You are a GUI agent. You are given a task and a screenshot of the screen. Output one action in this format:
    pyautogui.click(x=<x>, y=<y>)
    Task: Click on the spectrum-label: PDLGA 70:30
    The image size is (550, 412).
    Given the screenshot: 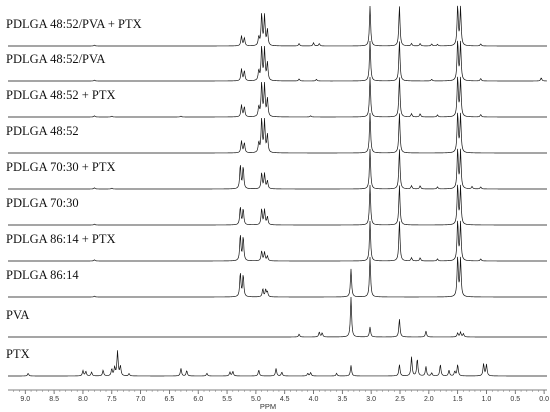 What is the action you would take?
    pyautogui.click(x=42, y=203)
    